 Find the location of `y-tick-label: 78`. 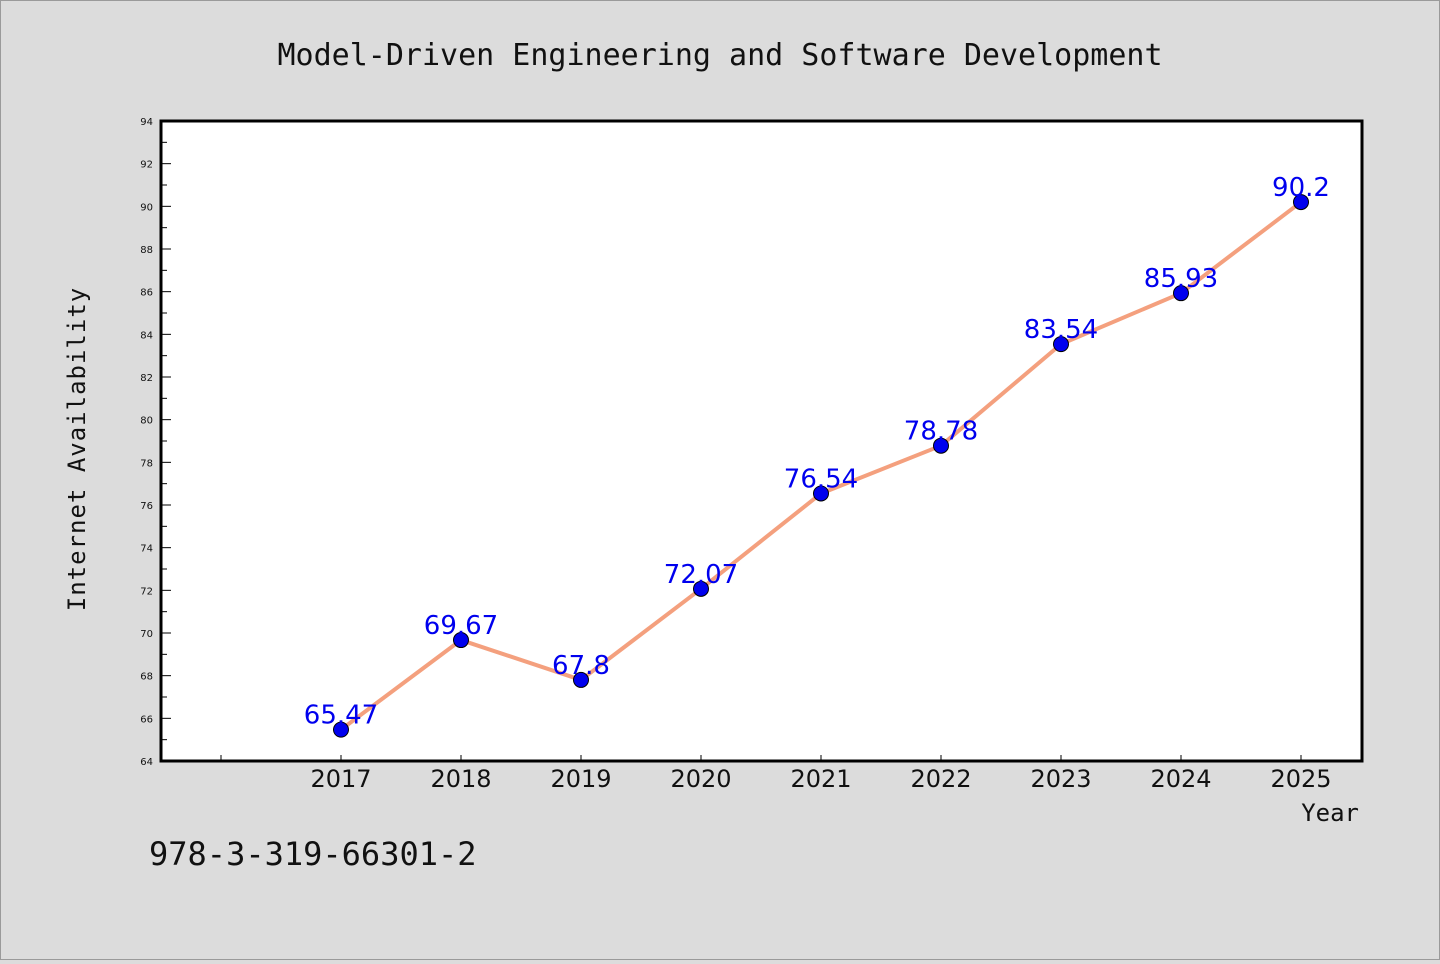

y-tick-label: 78 is located at coordinates (146, 463).